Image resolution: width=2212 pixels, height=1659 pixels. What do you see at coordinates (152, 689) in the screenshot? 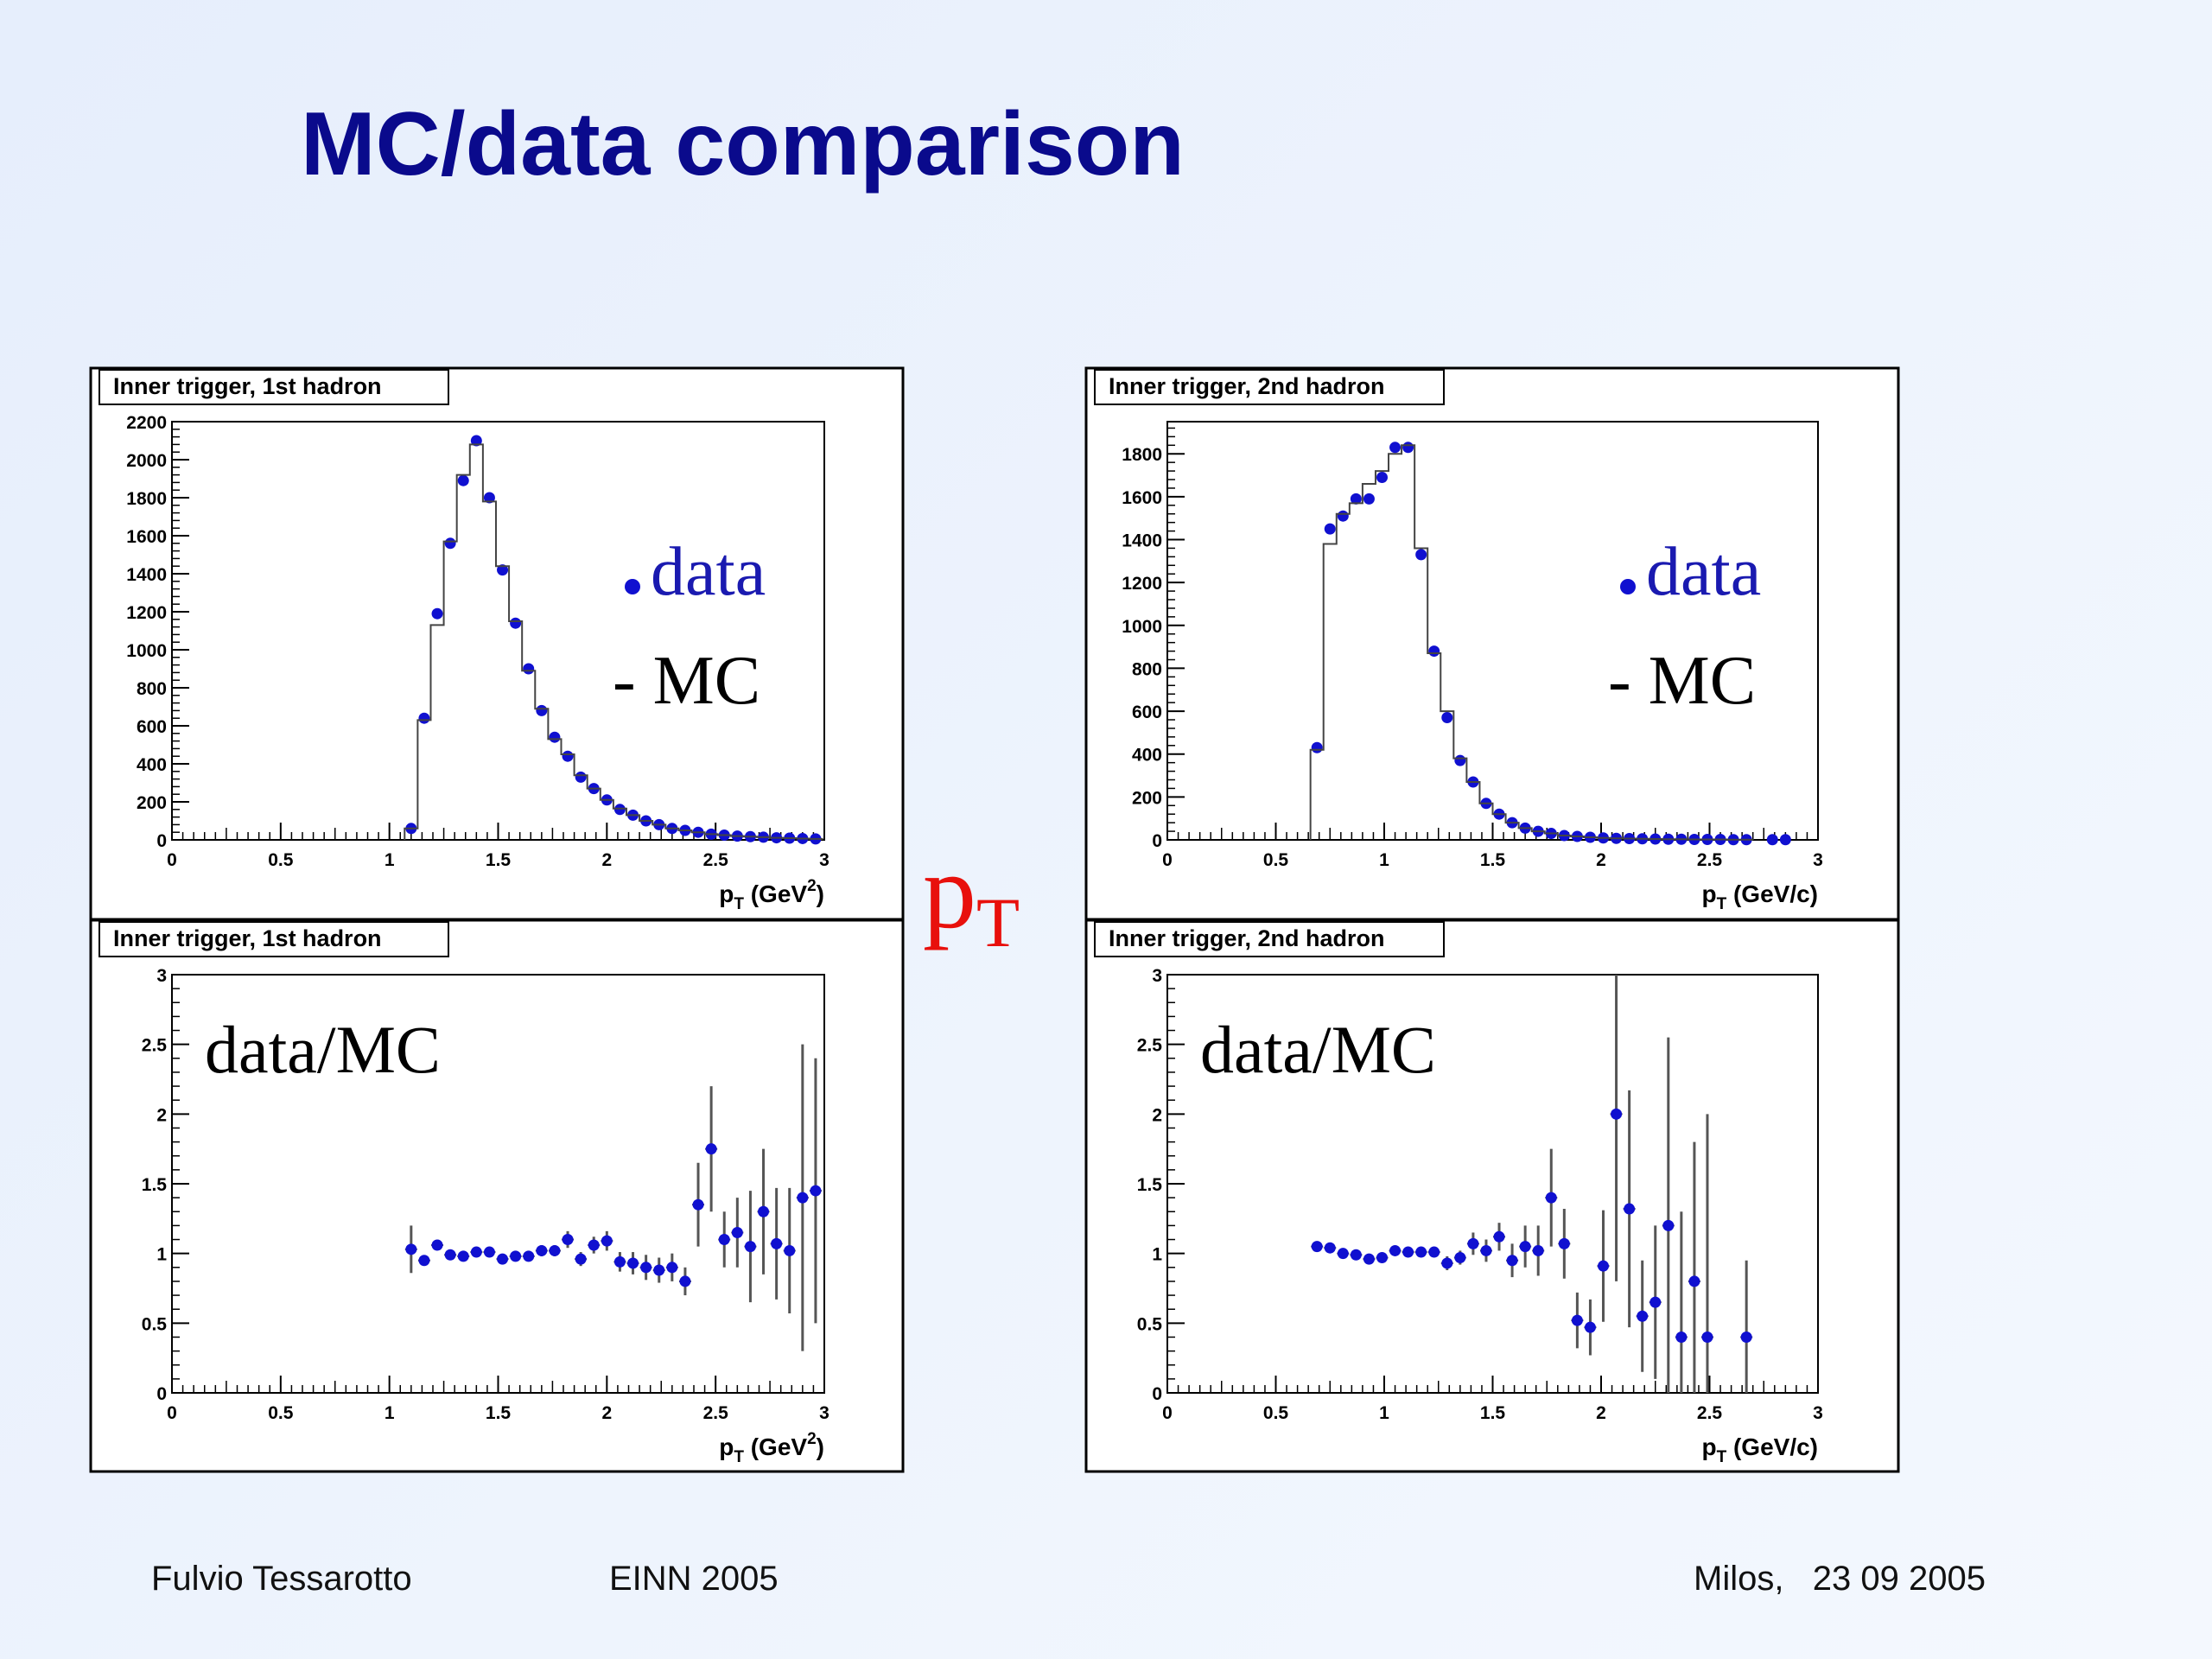
I see `y-tick-label: 800` at bounding box center [152, 689].